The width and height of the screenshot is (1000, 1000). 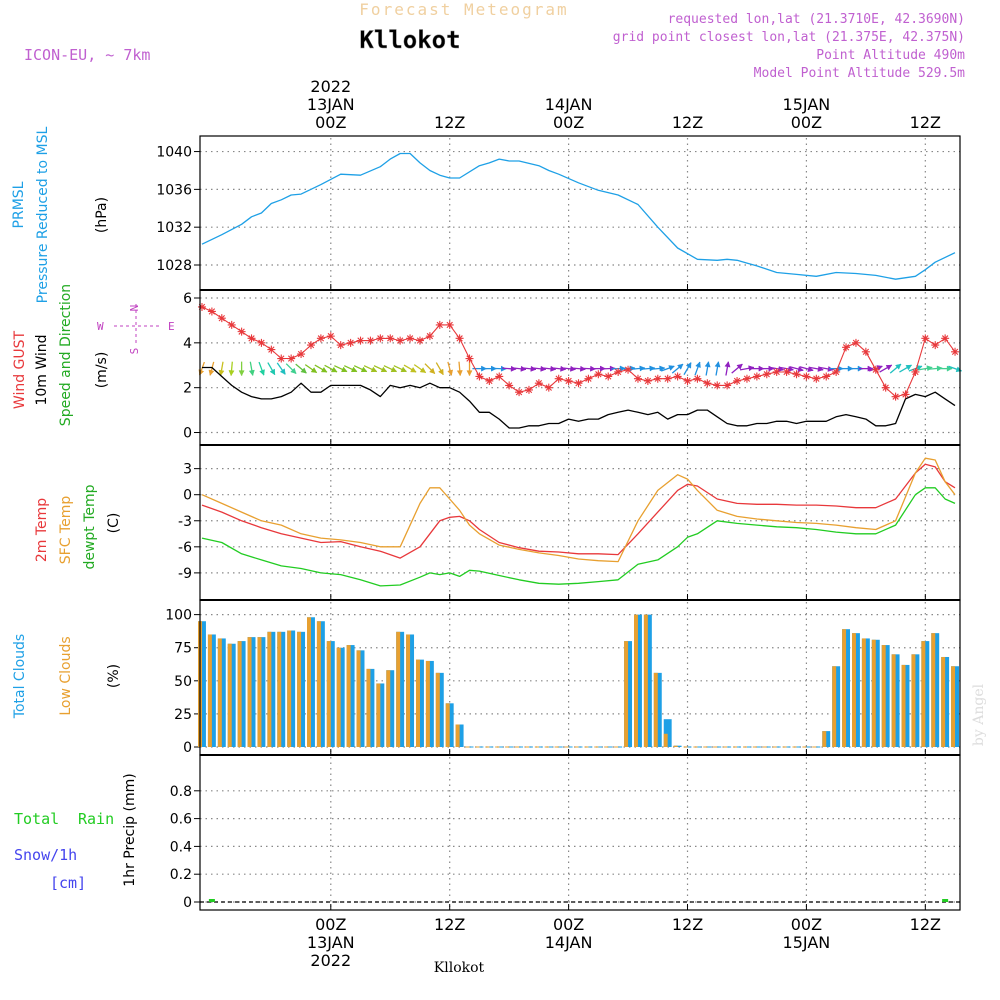 I want to click on pressure-label-1: PRMSL, so click(x=19, y=204).